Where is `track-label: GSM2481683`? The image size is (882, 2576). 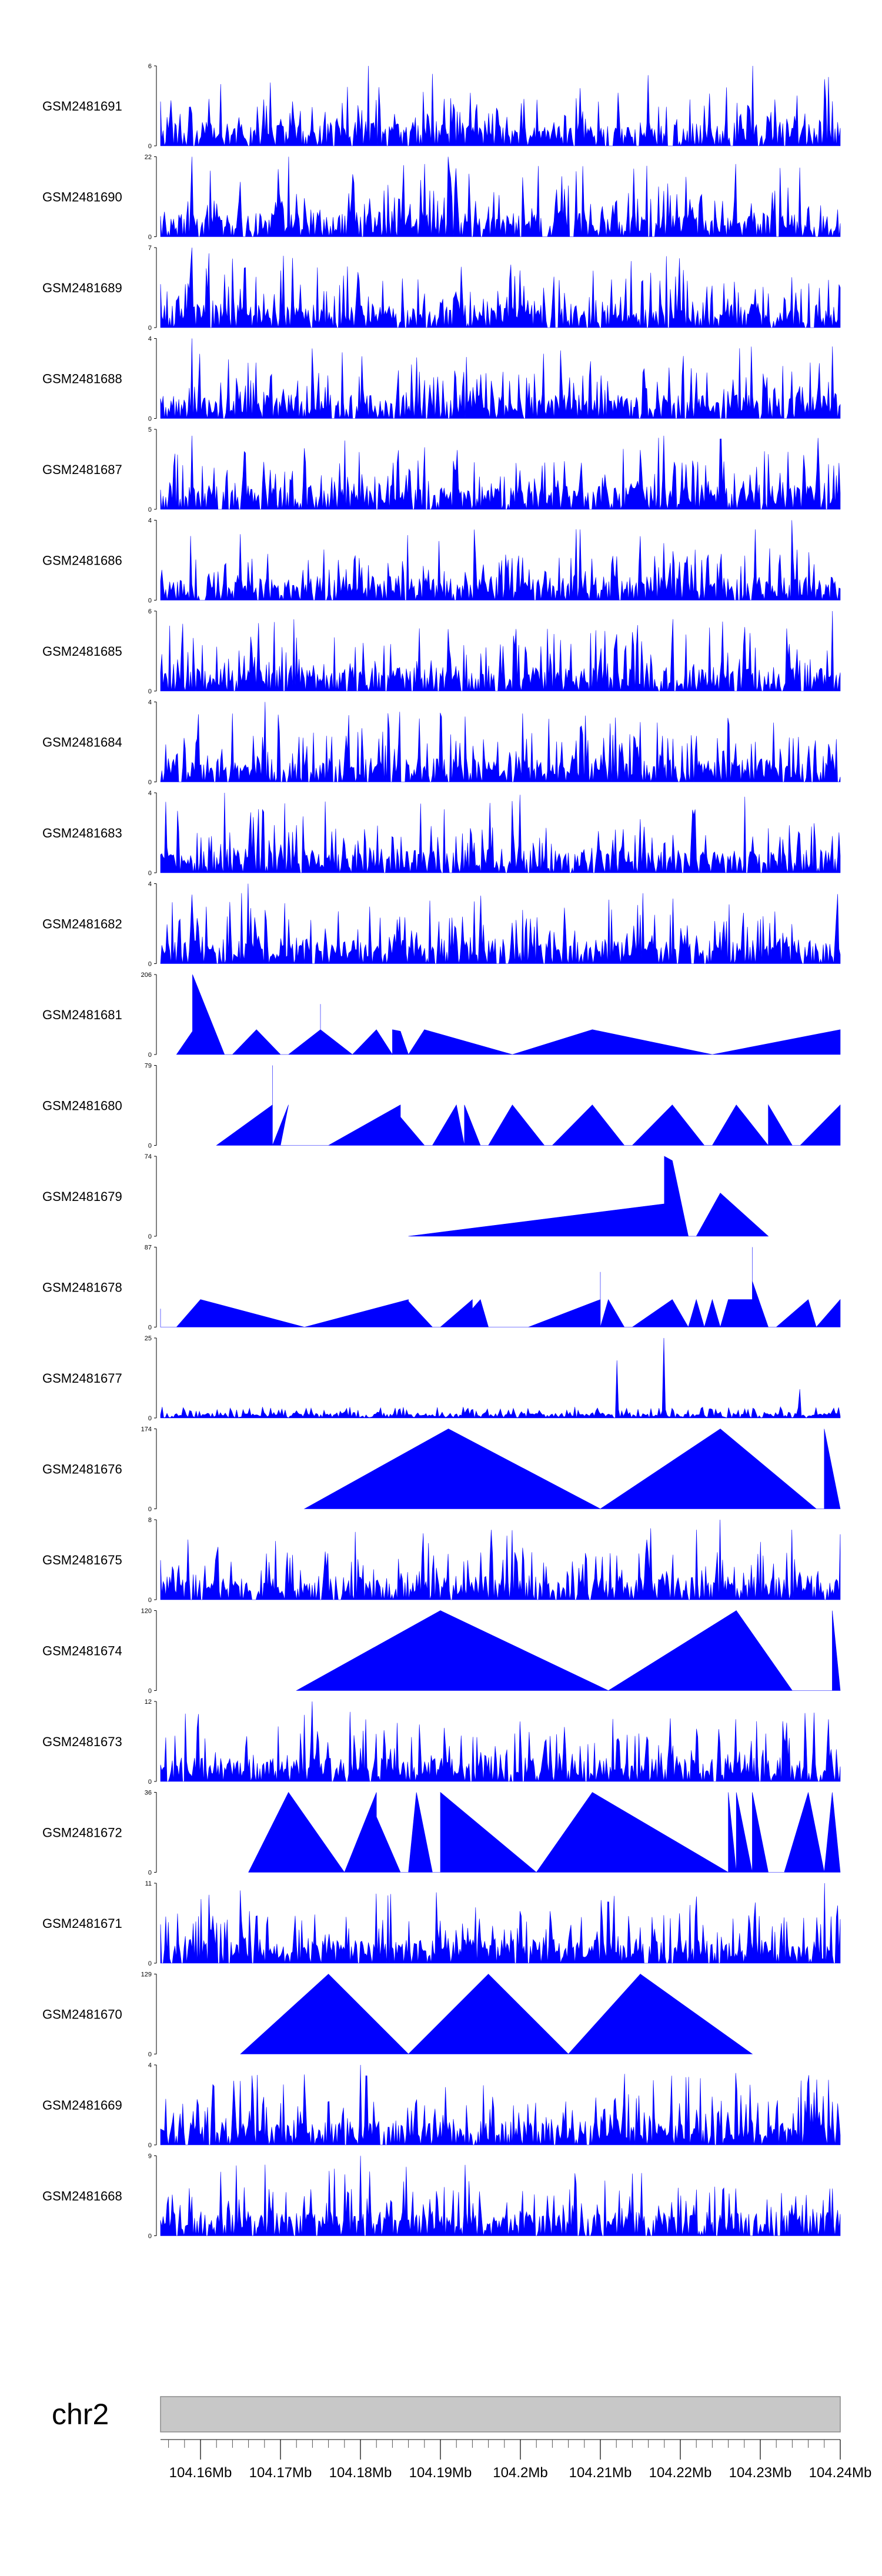 track-label: GSM2481683 is located at coordinates (82, 833).